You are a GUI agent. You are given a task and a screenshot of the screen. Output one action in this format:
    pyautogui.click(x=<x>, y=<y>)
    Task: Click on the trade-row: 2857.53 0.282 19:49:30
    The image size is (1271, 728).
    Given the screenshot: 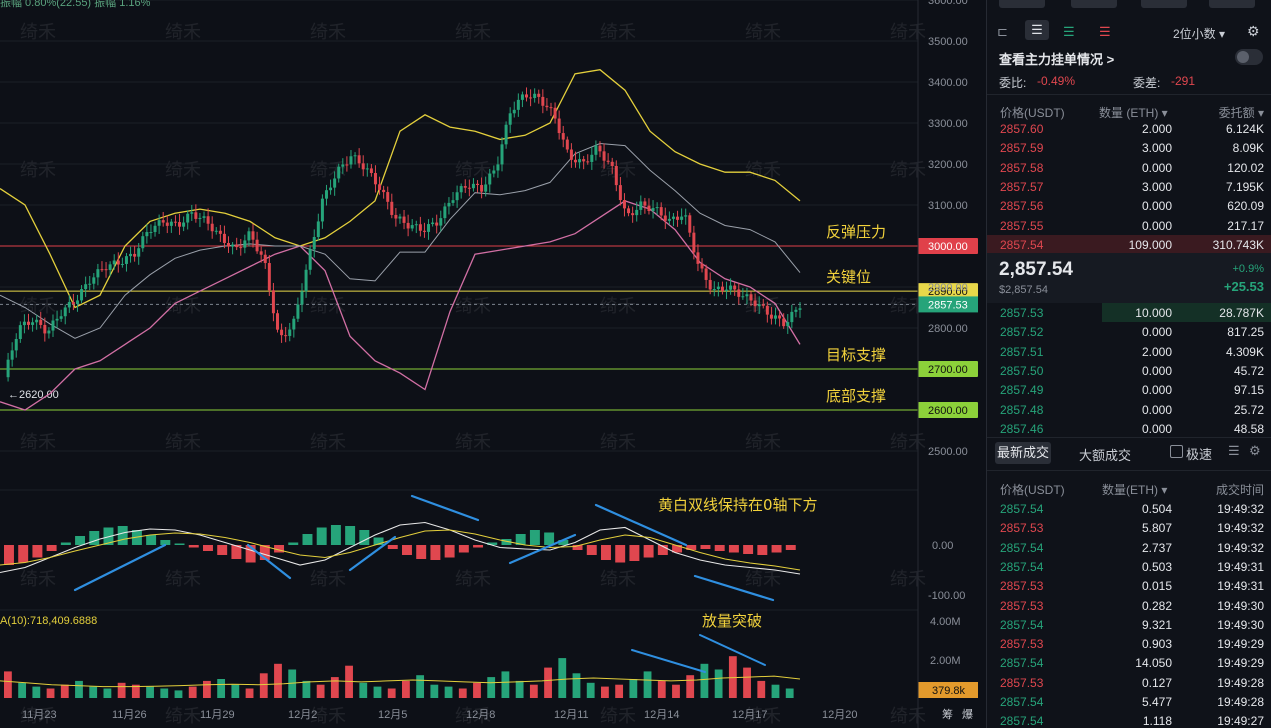 What is the action you would take?
    pyautogui.click(x=1129, y=605)
    